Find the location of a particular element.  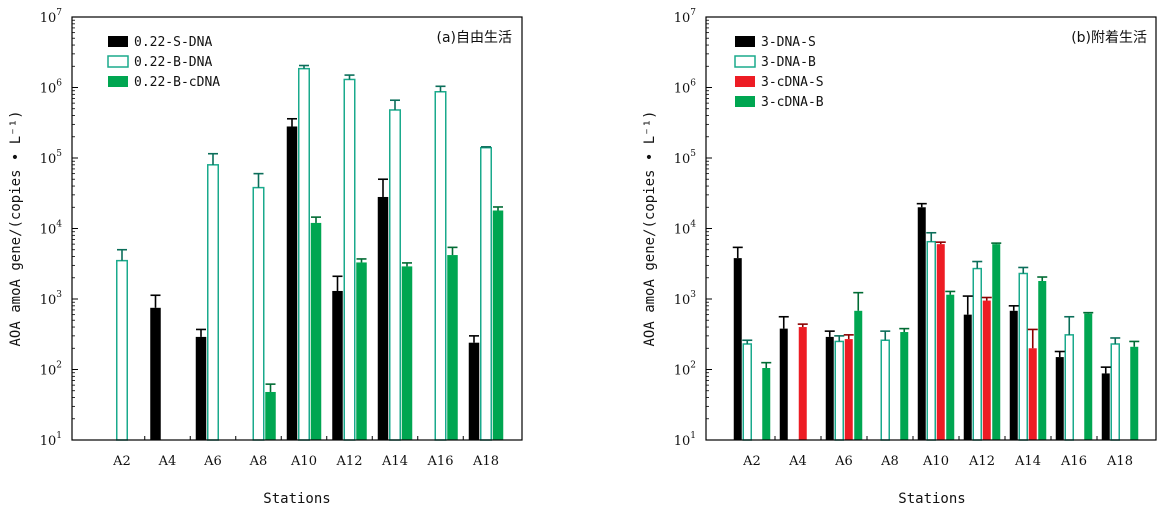

panel-title: (a)自由生活 is located at coordinates (474, 38).